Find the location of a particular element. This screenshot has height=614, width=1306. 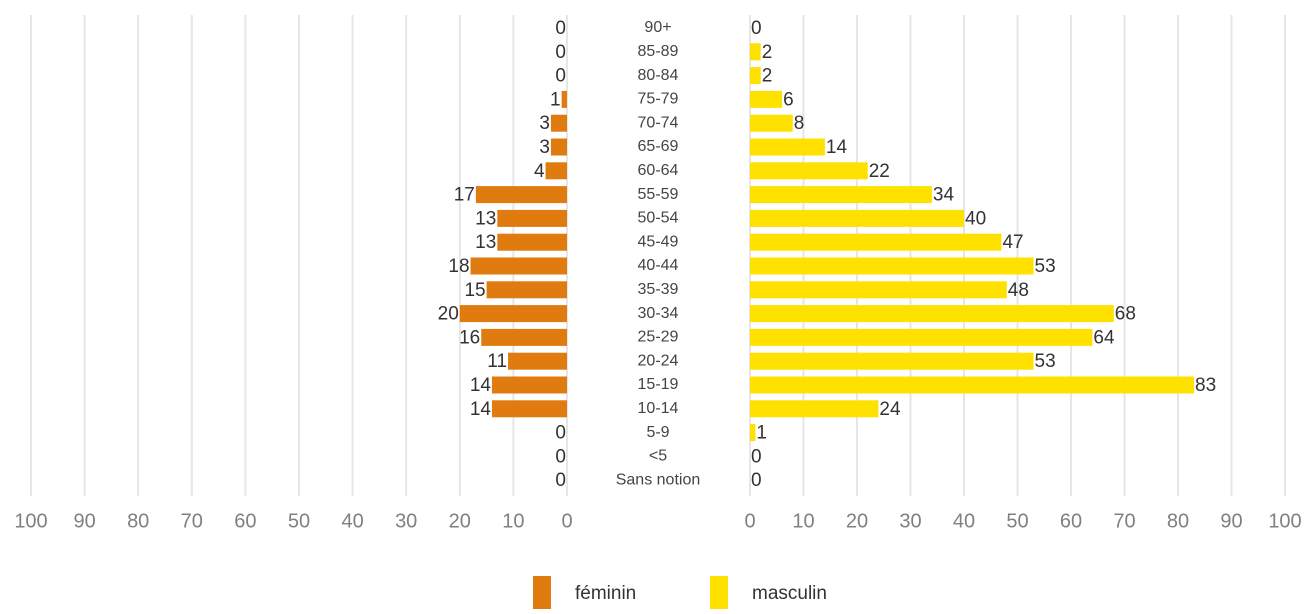

category-label: 20-24 is located at coordinates (658, 360).